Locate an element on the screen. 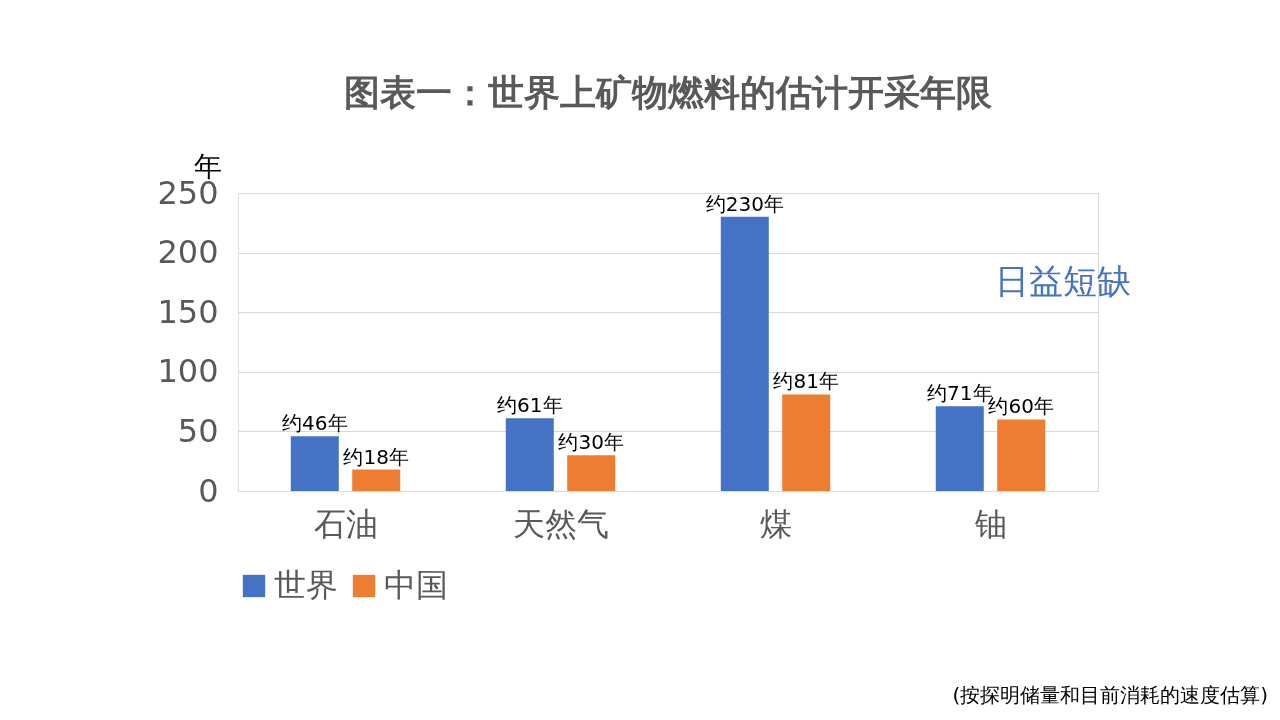  annotation: 日益短缺 is located at coordinates (1063, 281).